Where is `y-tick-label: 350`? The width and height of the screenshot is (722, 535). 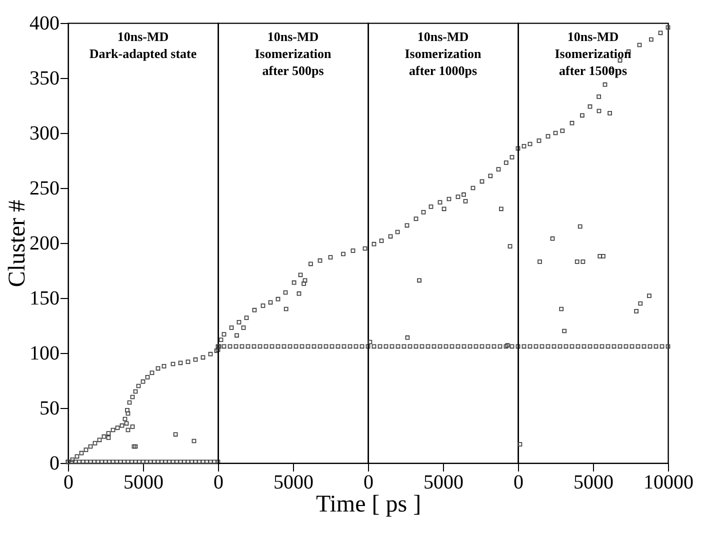
y-tick-label: 350 is located at coordinates (45, 79).